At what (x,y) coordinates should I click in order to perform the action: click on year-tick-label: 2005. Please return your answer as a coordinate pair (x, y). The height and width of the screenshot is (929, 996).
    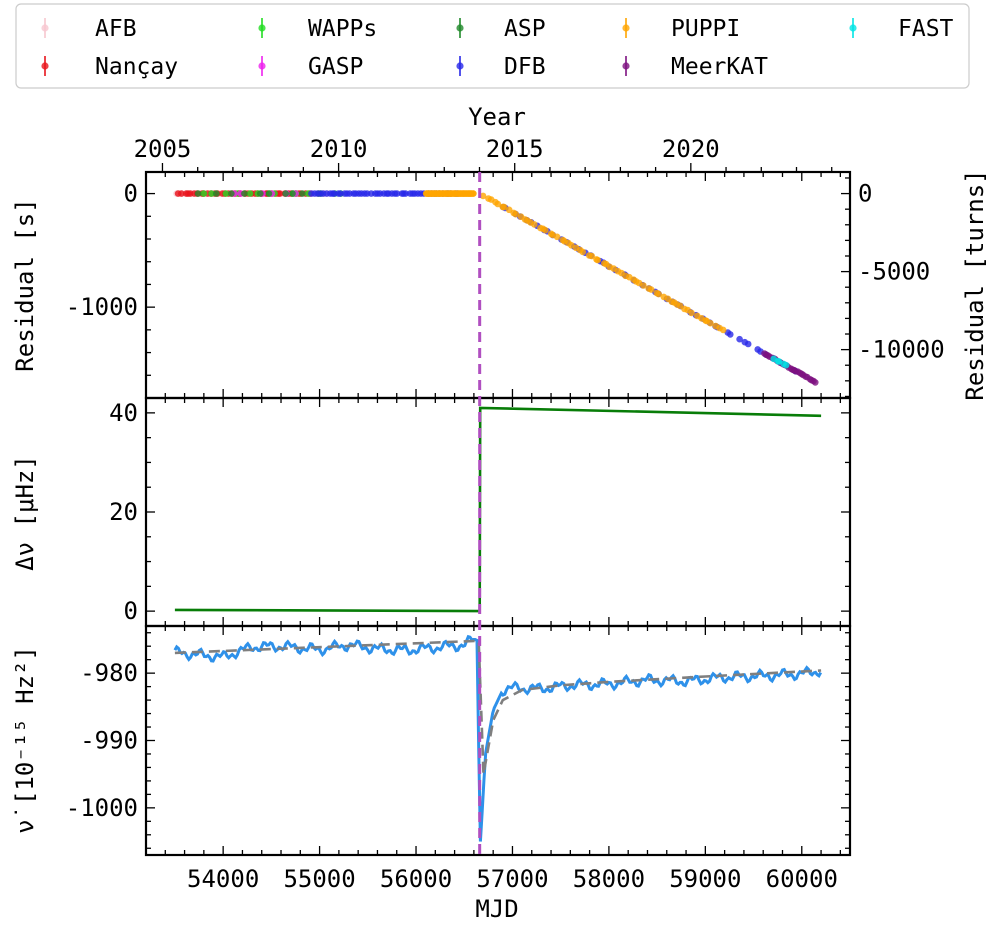
    Looking at the image, I should click on (163, 149).